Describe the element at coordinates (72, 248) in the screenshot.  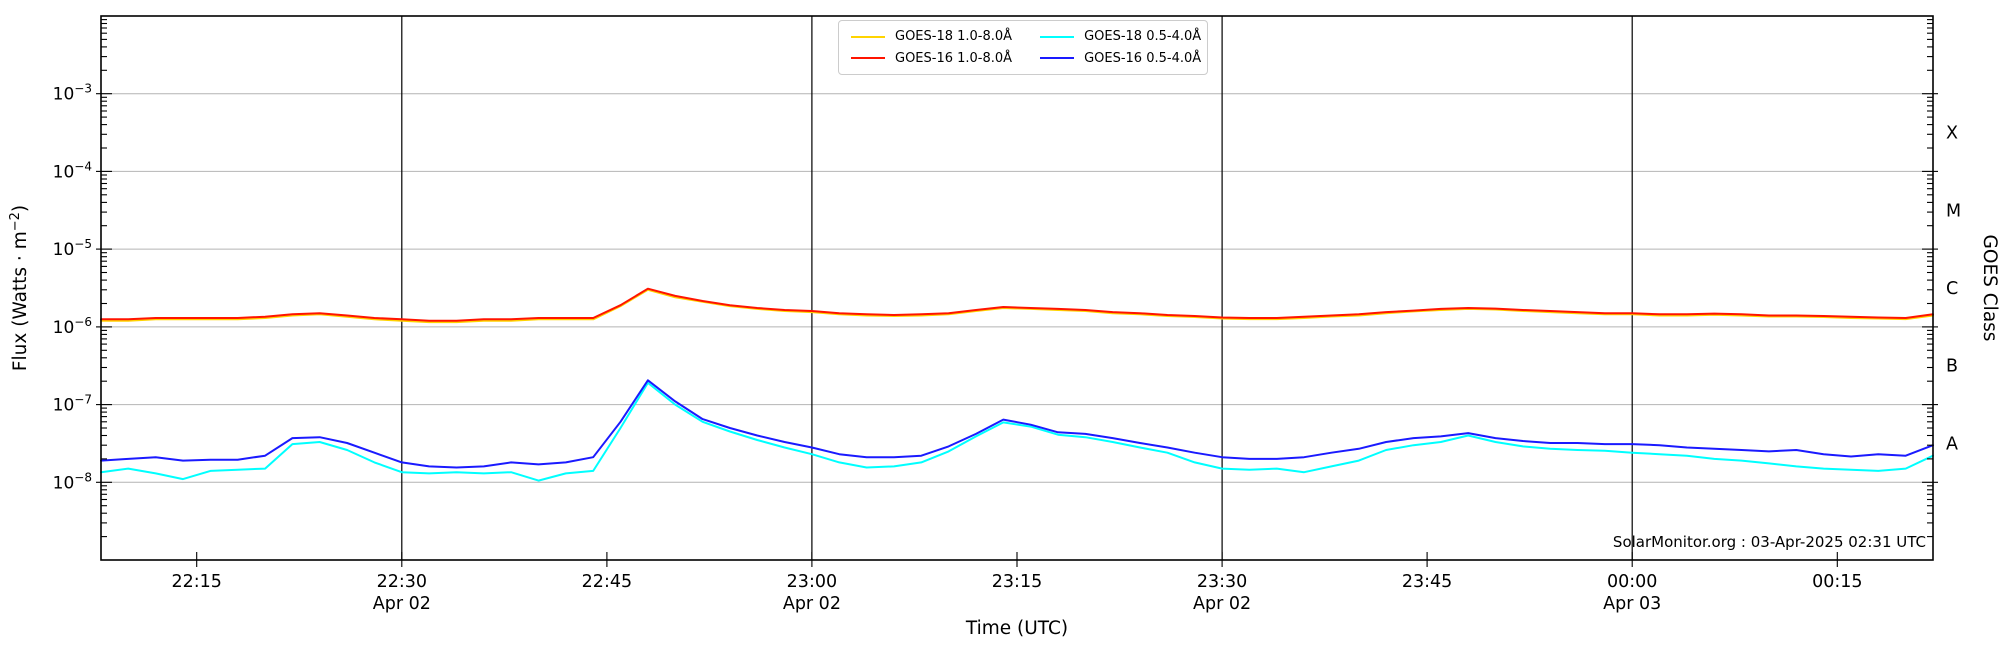
I see `svg-text: 10⁻⁵` at that location.